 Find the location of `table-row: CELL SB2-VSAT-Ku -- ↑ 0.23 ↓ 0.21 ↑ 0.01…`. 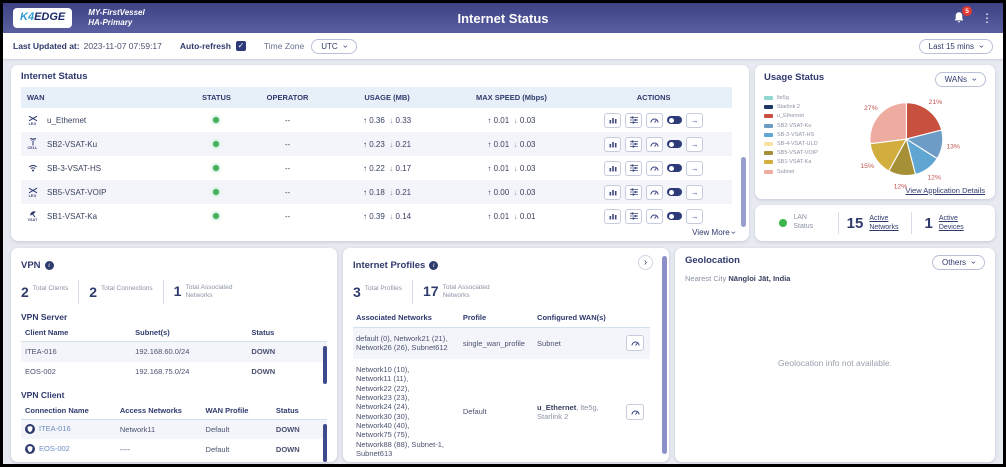

table-row: CELL SB2-VSAT-Ku -- ↑ 0.23 ↓ 0.21 ↑ 0.01… is located at coordinates (376, 144).